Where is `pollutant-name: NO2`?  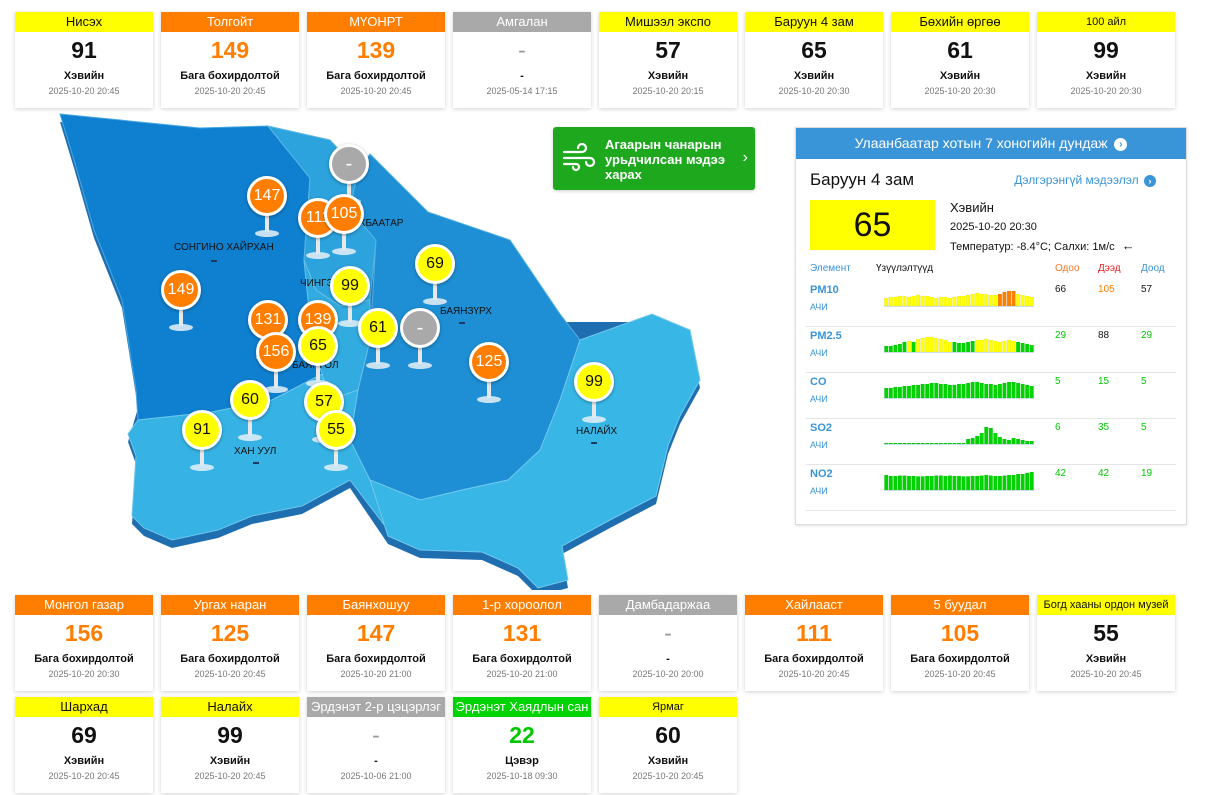
pollutant-name: NO2 is located at coordinates (821, 474).